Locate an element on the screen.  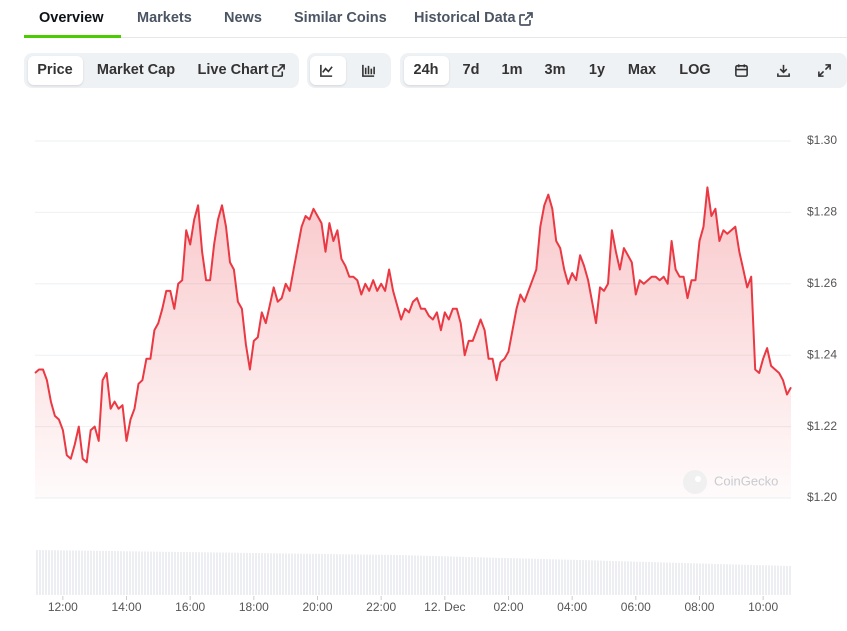
watermark-logo is located at coordinates (695, 482).